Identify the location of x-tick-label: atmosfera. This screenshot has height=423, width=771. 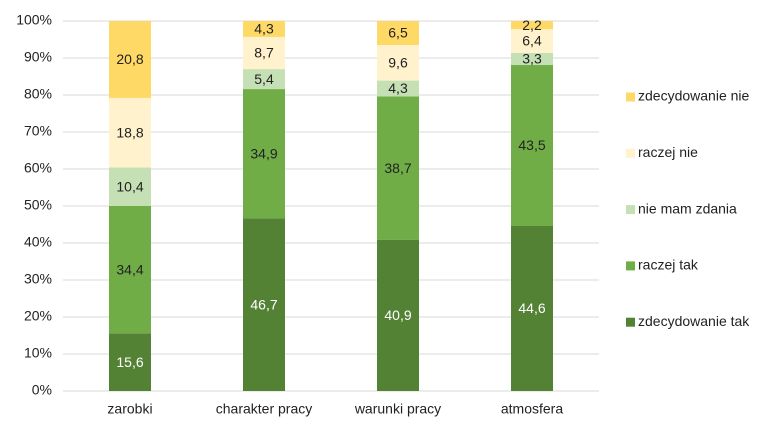
(532, 409).